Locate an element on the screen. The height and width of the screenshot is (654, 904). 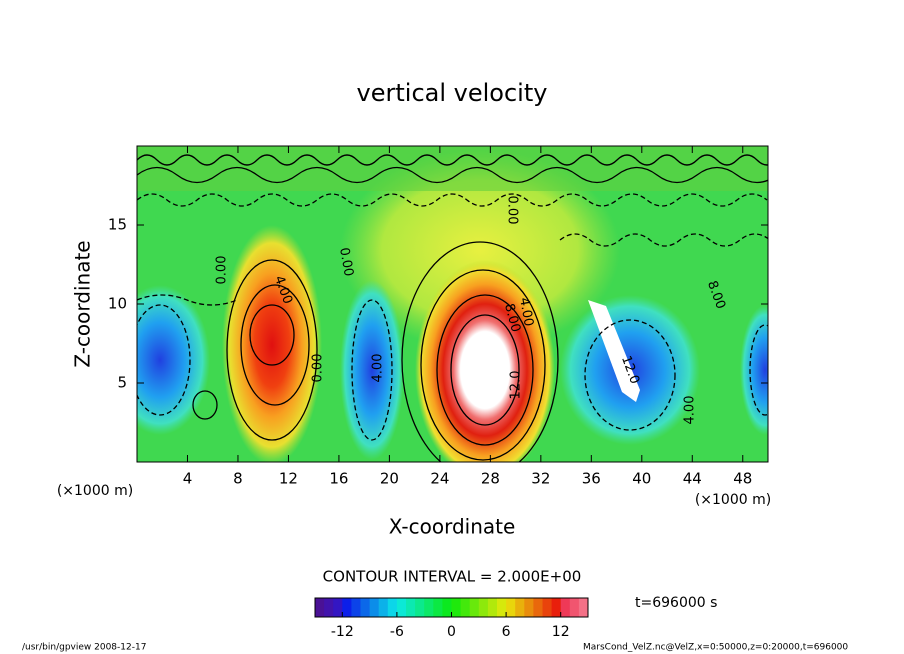
x-tick-label: 32 is located at coordinates (540, 479).